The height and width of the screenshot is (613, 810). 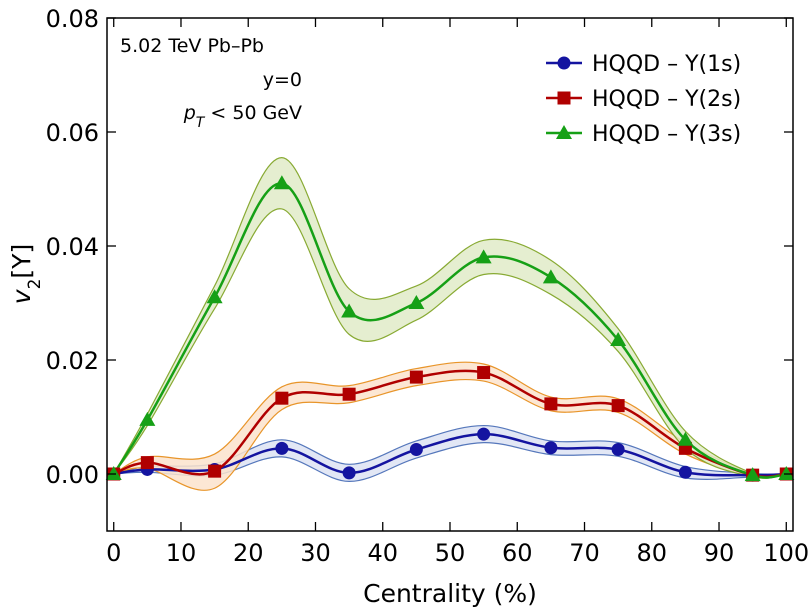 What do you see at coordinates (315, 553) in the screenshot?
I see `x-tick-label: 30` at bounding box center [315, 553].